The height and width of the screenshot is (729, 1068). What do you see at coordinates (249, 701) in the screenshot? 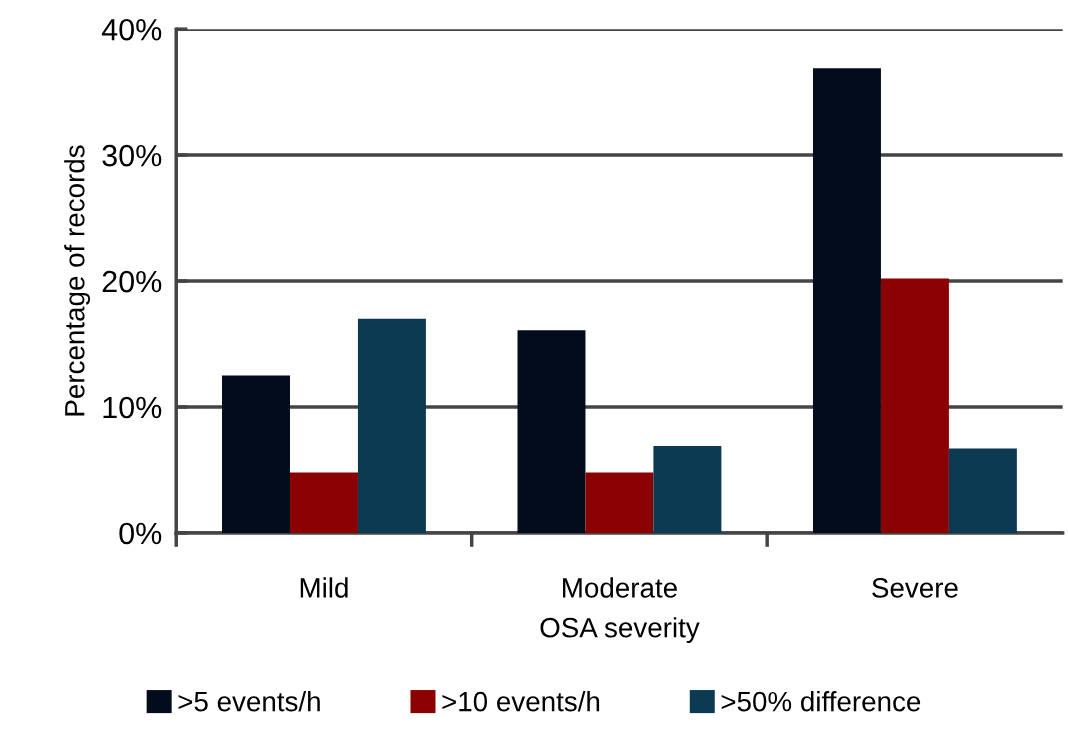
I see `legend-label: >5 events/h` at bounding box center [249, 701].